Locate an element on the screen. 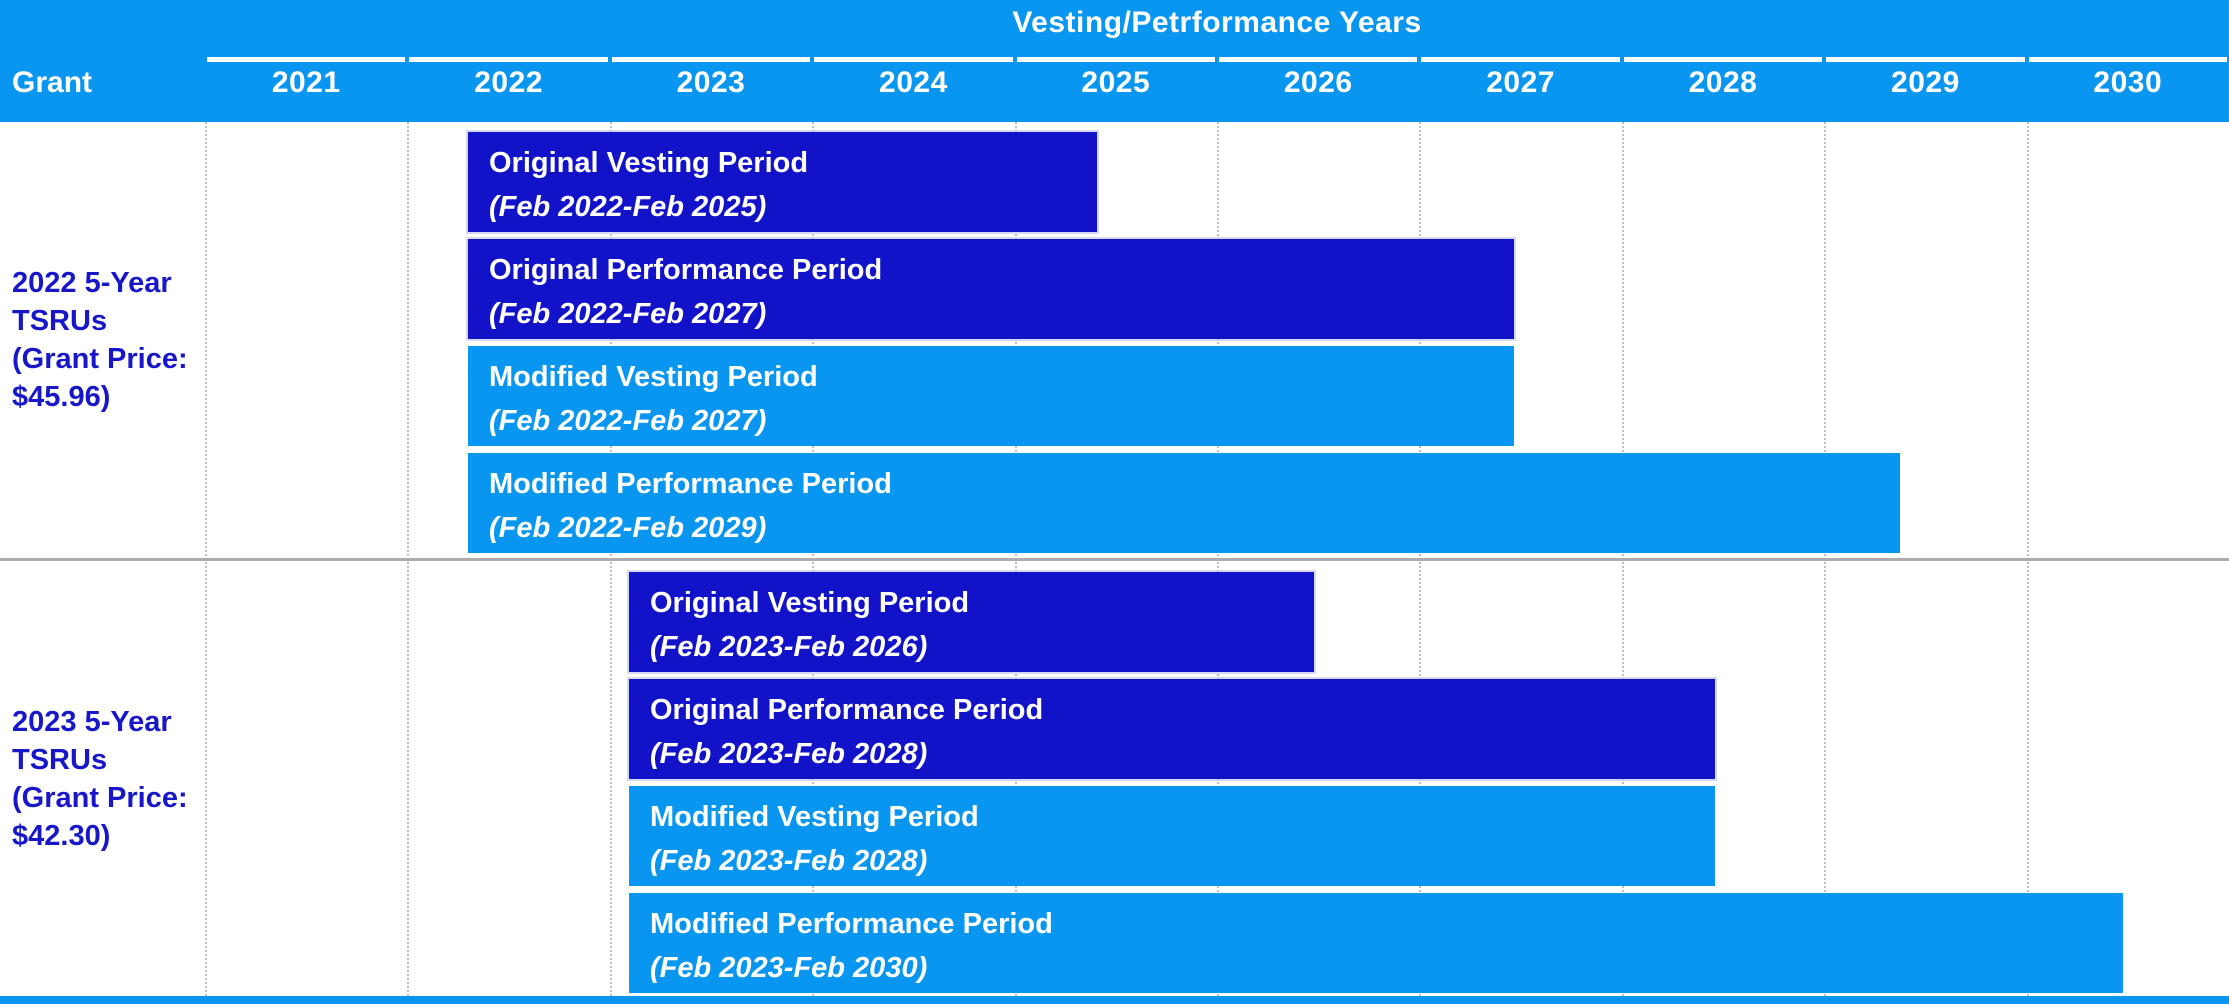 This screenshot has width=2229, height=1005. grant-label-line: $45.96) is located at coordinates (61, 397).